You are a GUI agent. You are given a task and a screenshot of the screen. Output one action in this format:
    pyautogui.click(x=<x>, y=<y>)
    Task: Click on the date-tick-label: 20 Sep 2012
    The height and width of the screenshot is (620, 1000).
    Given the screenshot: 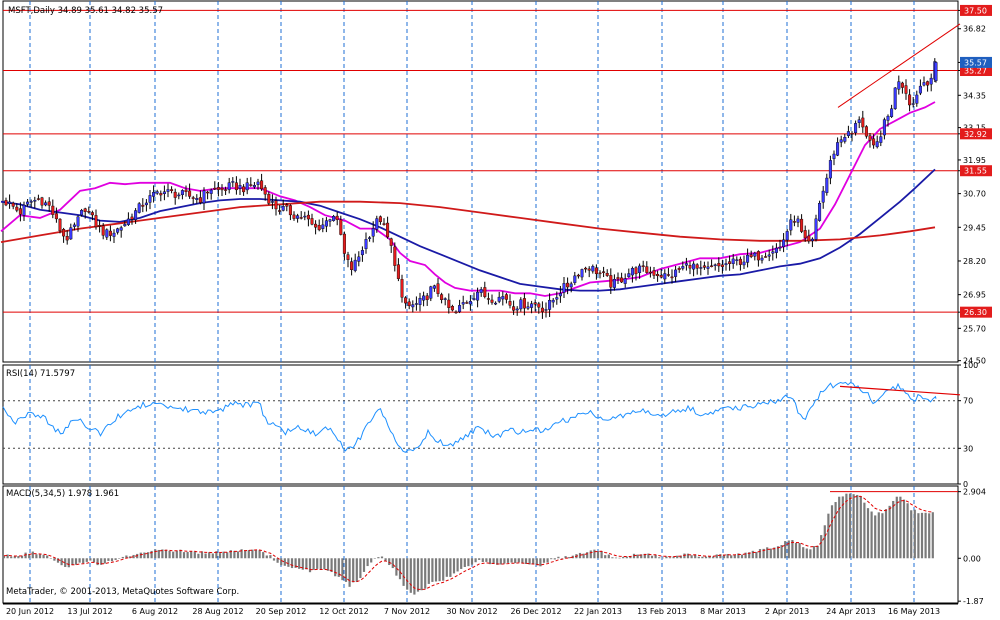 What is the action you would take?
    pyautogui.click(x=281, y=611)
    